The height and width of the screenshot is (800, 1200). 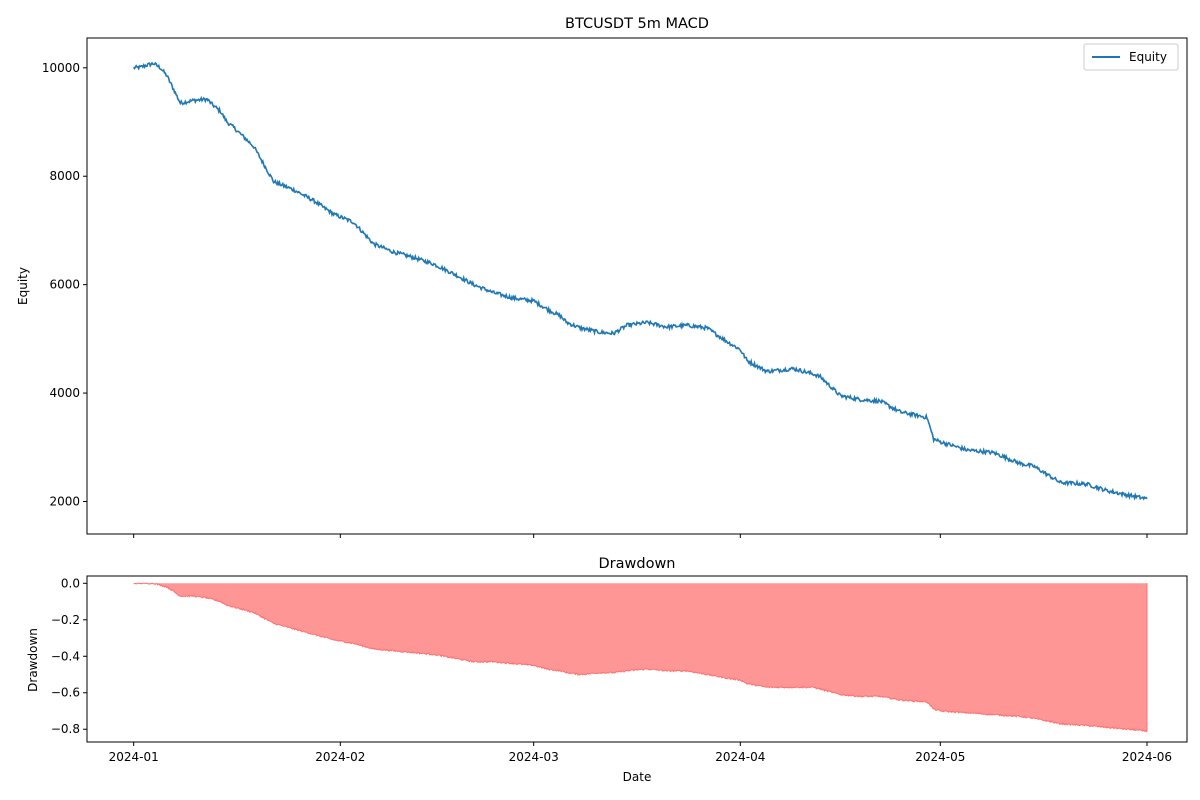 I want to click on equity-y-tick-label: 10000, so click(x=61, y=68).